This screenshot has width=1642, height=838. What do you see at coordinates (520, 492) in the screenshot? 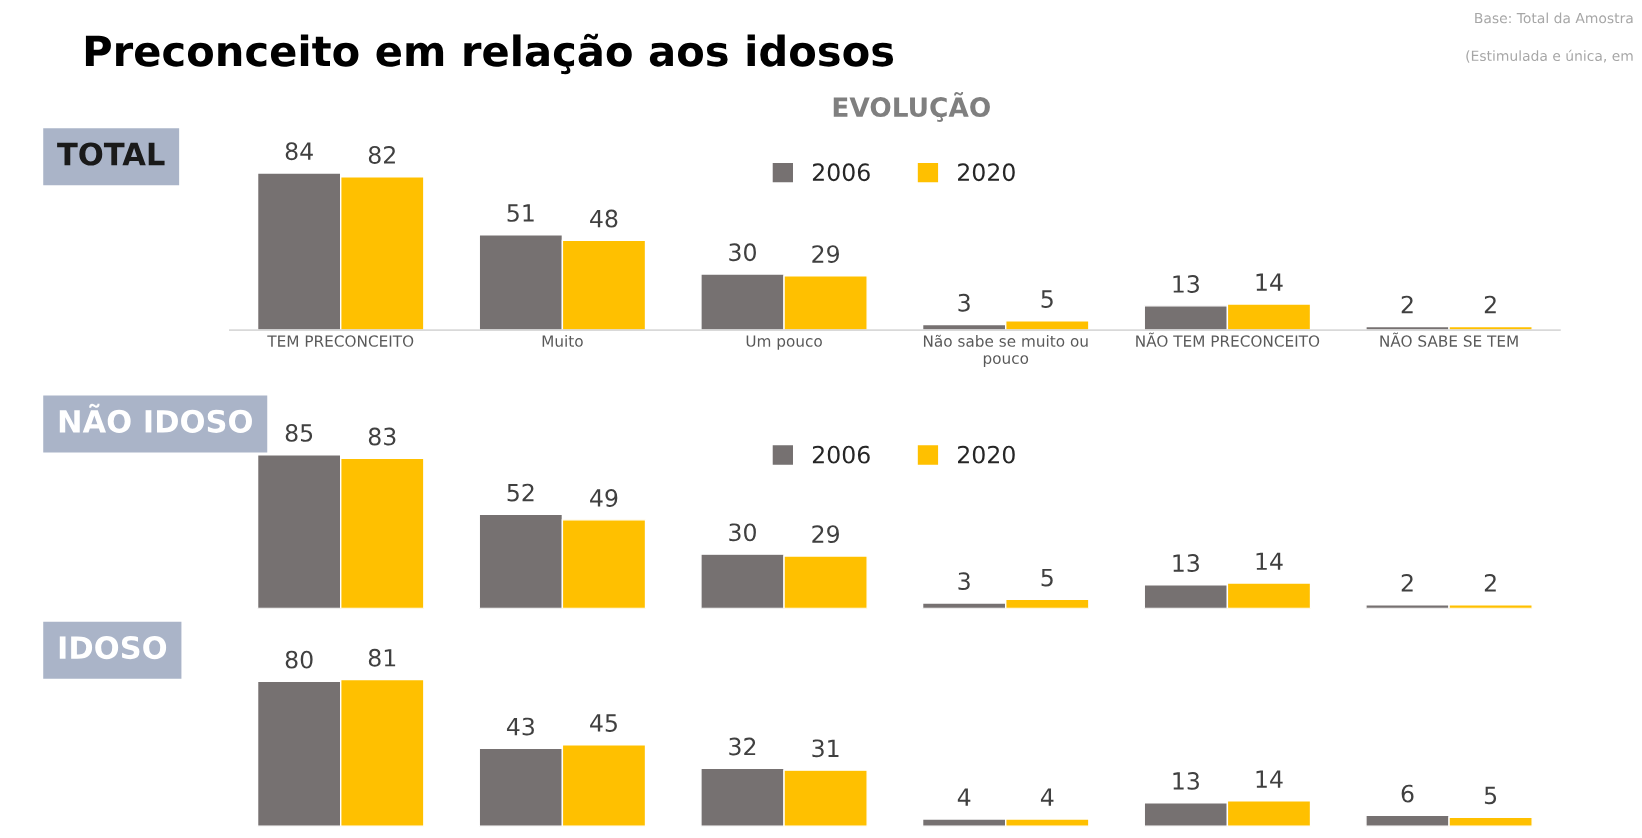
I see `data-label: 52` at bounding box center [520, 492].